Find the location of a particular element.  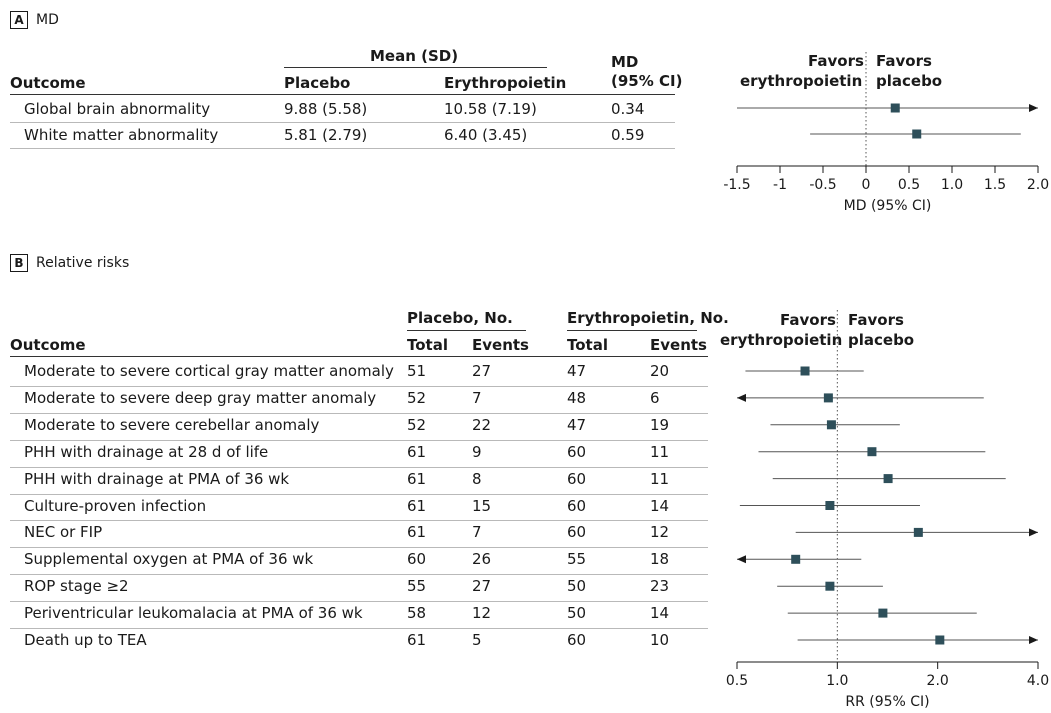

panel-b-epo-group-header: Erythropoietin, No. is located at coordinates (648, 318).